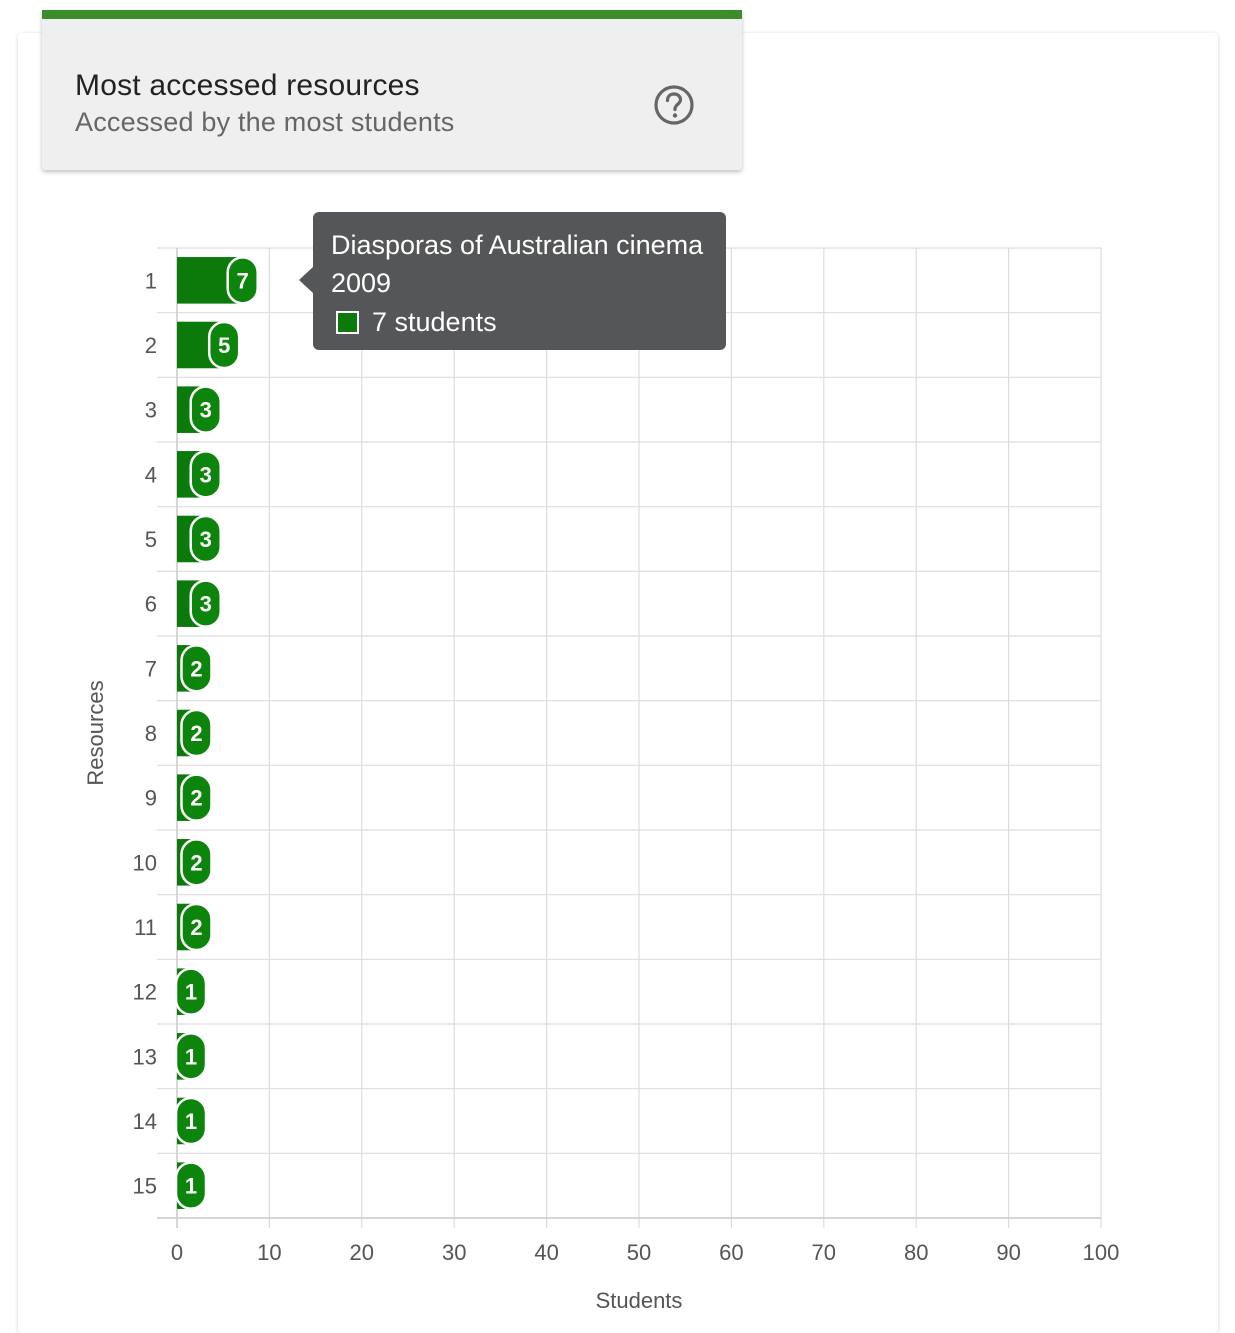  Describe the element at coordinates (546, 1252) in the screenshot. I see `x-tick-label: 40` at that location.